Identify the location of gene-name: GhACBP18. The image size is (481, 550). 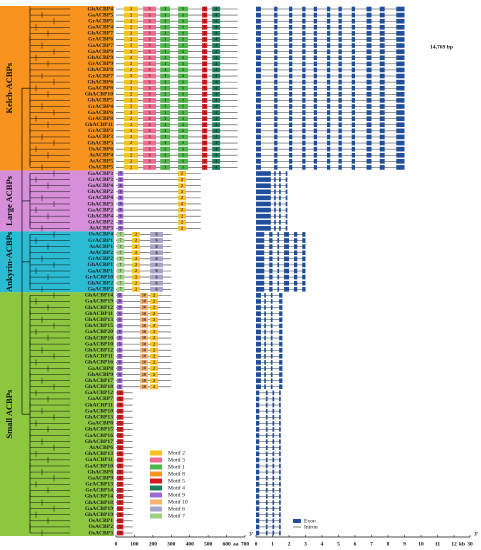
(99, 503).